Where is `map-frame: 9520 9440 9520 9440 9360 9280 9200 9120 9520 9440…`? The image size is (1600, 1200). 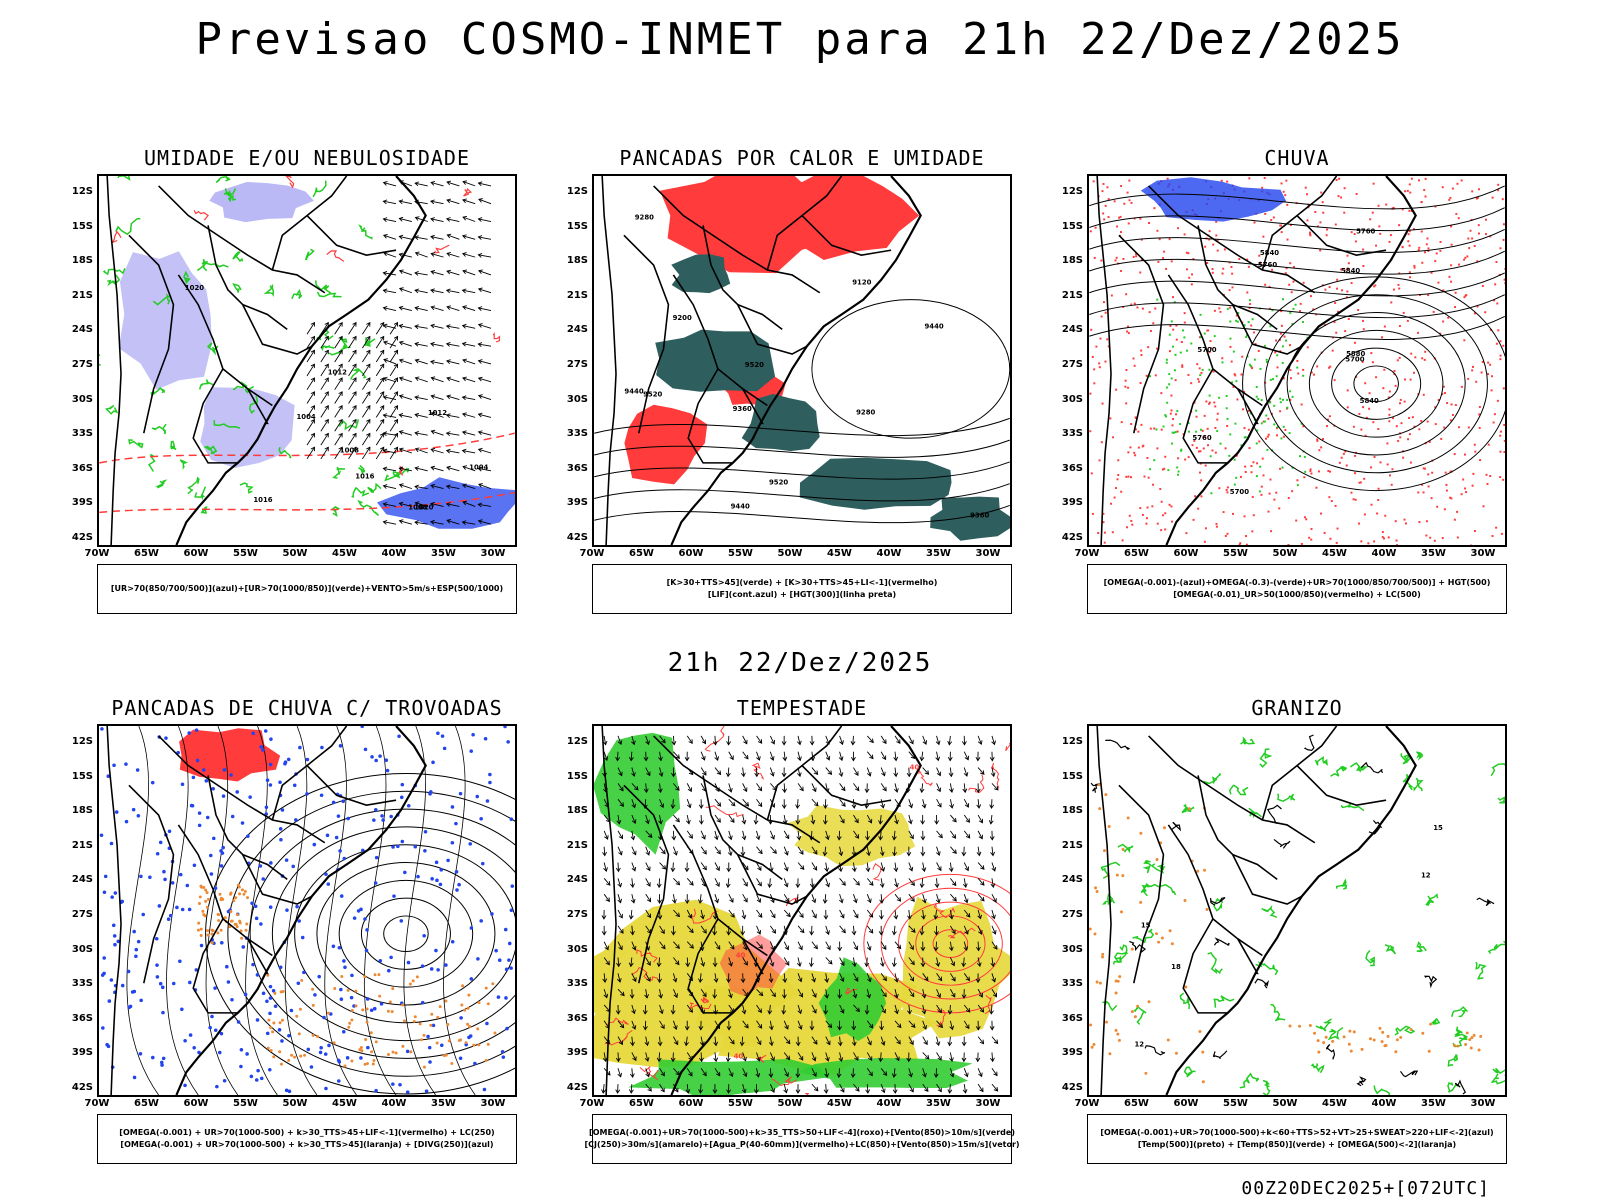 map-frame: 9520 9440 9520 9440 9360 9280 9200 9120 9520 9440… is located at coordinates (802, 360).